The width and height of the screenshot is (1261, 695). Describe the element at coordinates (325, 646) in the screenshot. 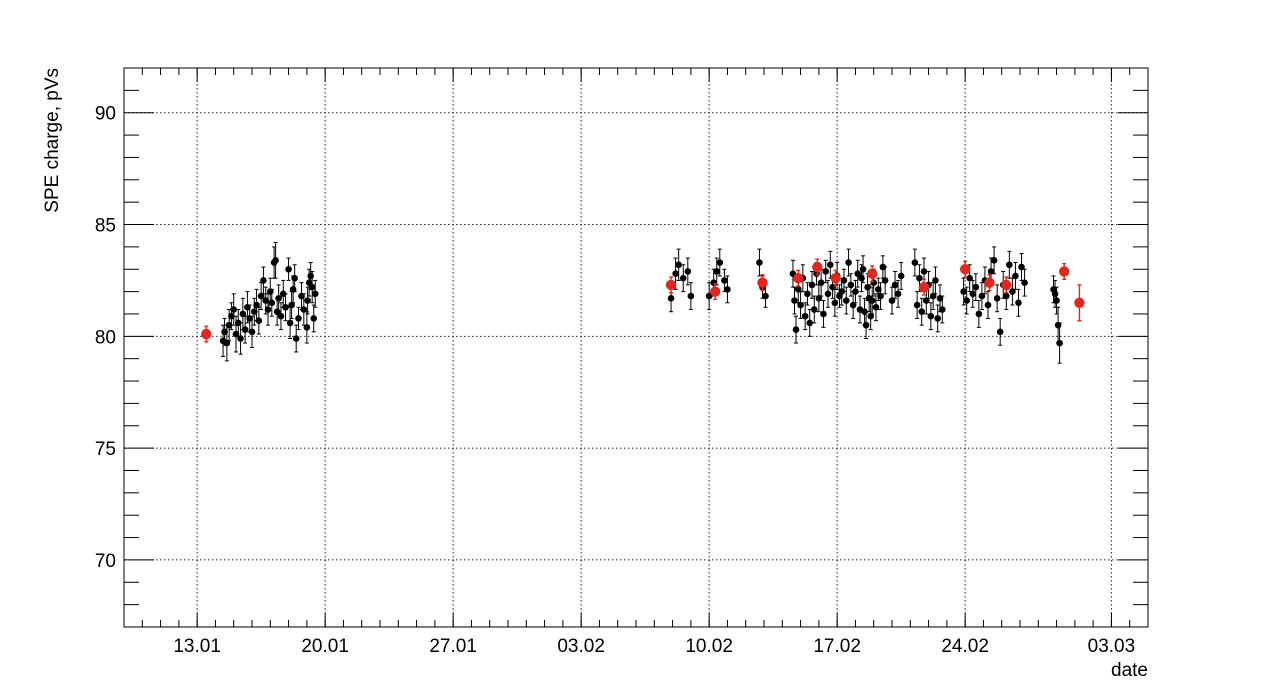

I see `x-tick-label: 20.01` at that location.